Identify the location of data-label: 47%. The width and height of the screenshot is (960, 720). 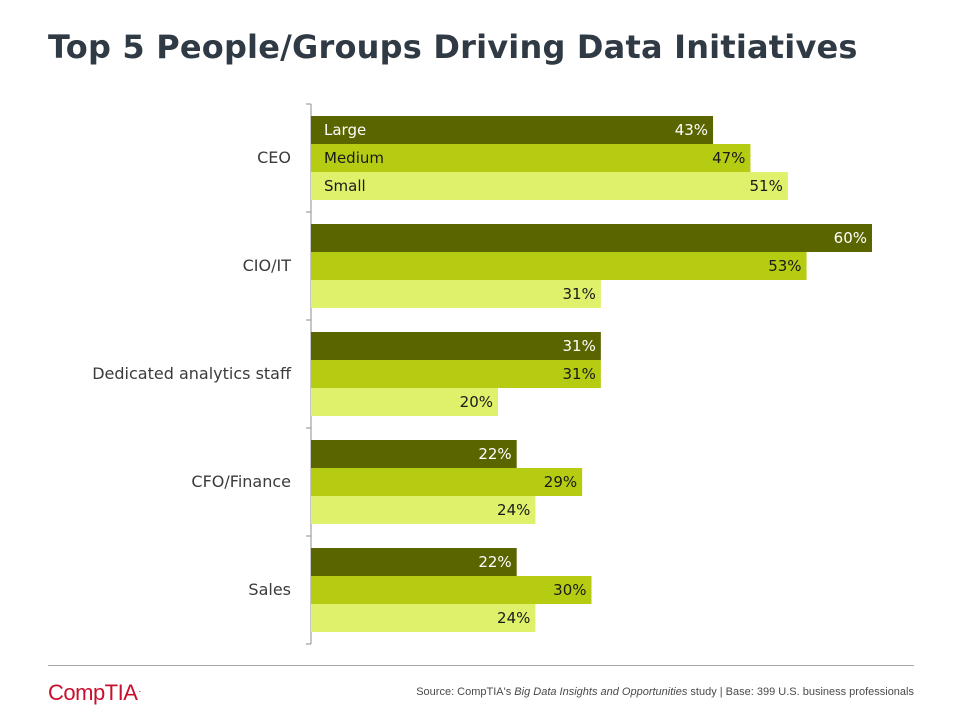
(728, 158).